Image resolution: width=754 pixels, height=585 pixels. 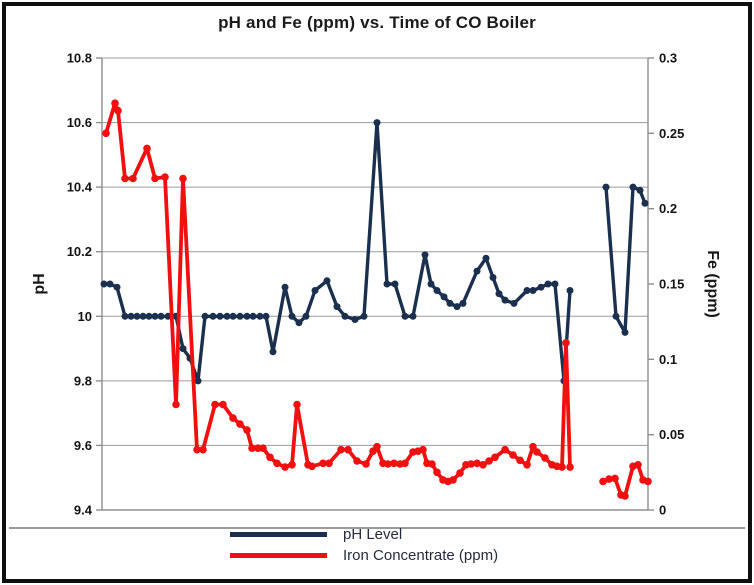 What do you see at coordinates (278, 555) in the screenshot?
I see `iron-concentrate-line-swatch` at bounding box center [278, 555].